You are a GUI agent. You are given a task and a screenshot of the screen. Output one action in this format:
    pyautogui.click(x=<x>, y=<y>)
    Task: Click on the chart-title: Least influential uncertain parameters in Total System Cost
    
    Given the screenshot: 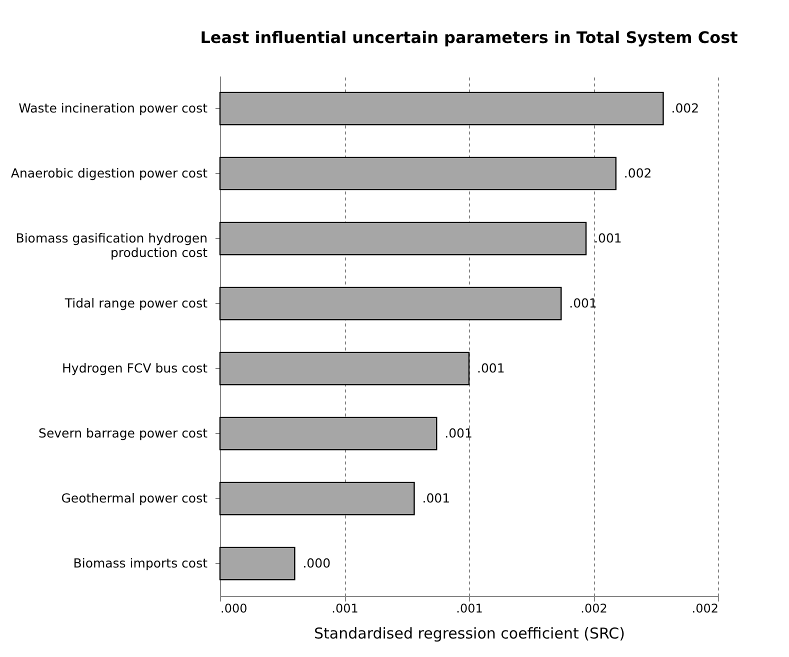 What is the action you would take?
    pyautogui.click(x=469, y=37)
    